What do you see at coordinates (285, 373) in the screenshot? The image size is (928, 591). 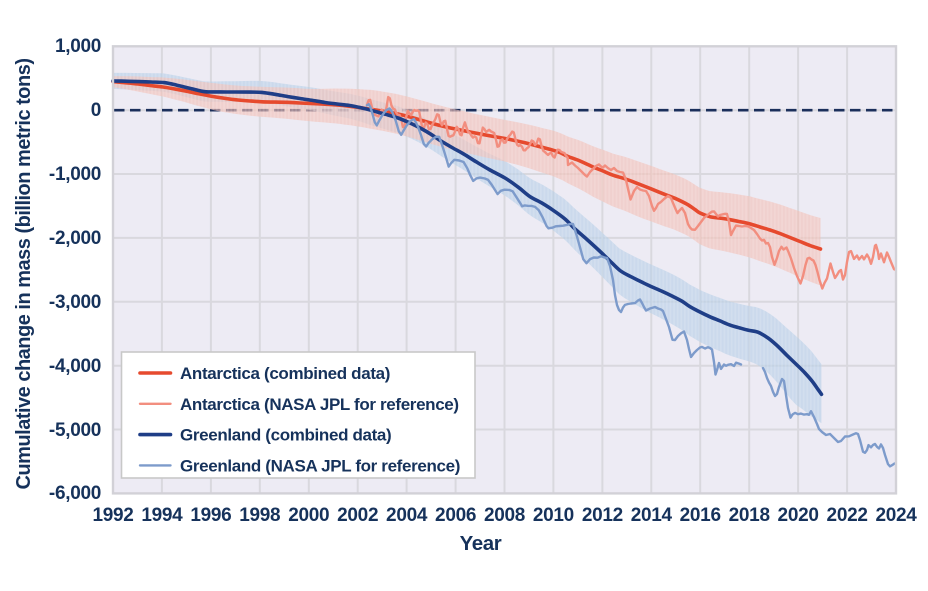 I see `svg-text: Antarctica (combined data)` at bounding box center [285, 373].